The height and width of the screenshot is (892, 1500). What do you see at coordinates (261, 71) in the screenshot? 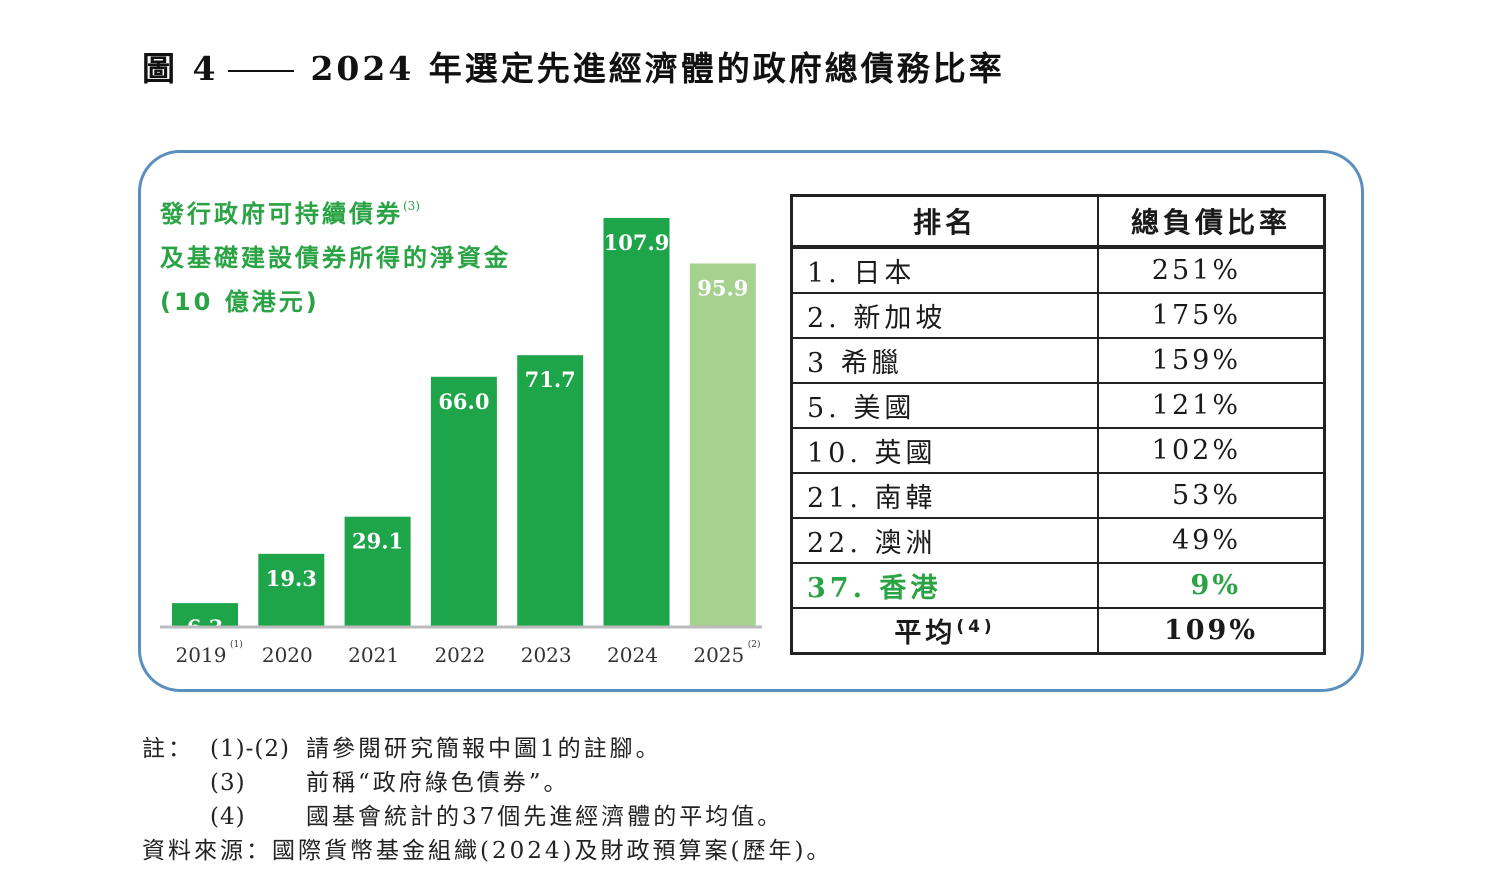
I see `title-dash` at bounding box center [261, 71].